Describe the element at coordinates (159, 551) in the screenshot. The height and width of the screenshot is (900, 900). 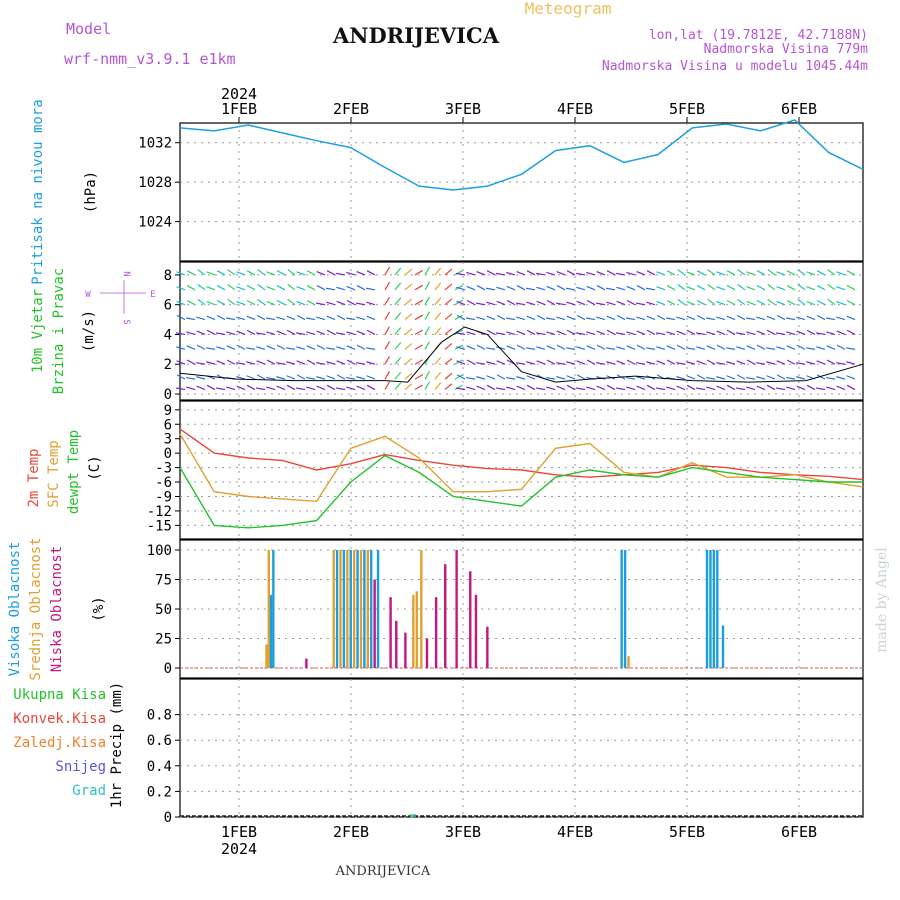
I see `y-tick-label: 100` at that location.